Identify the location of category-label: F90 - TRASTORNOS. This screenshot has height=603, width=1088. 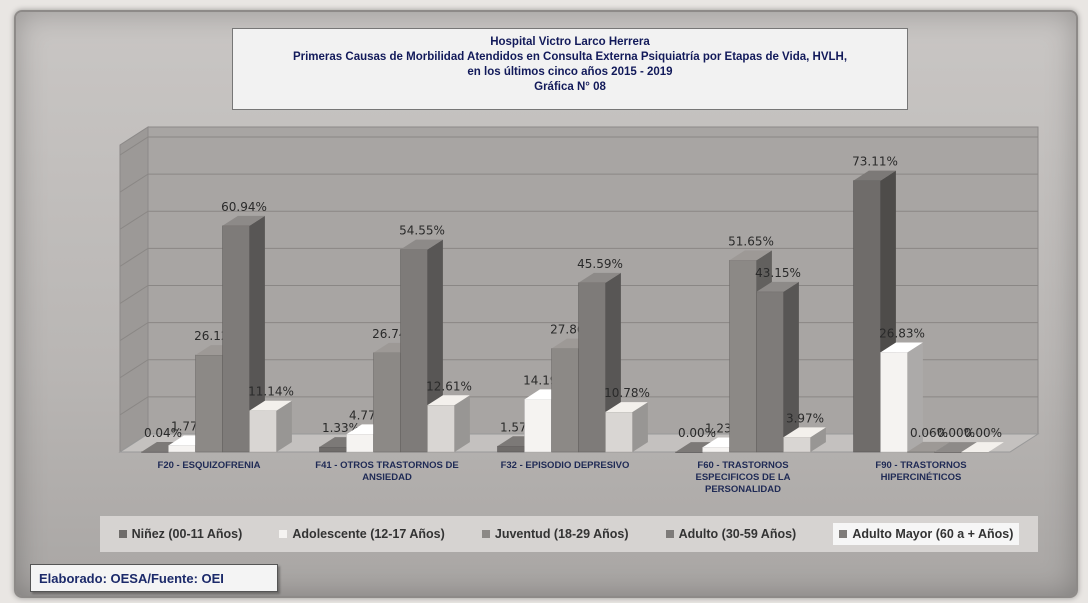
(920, 465).